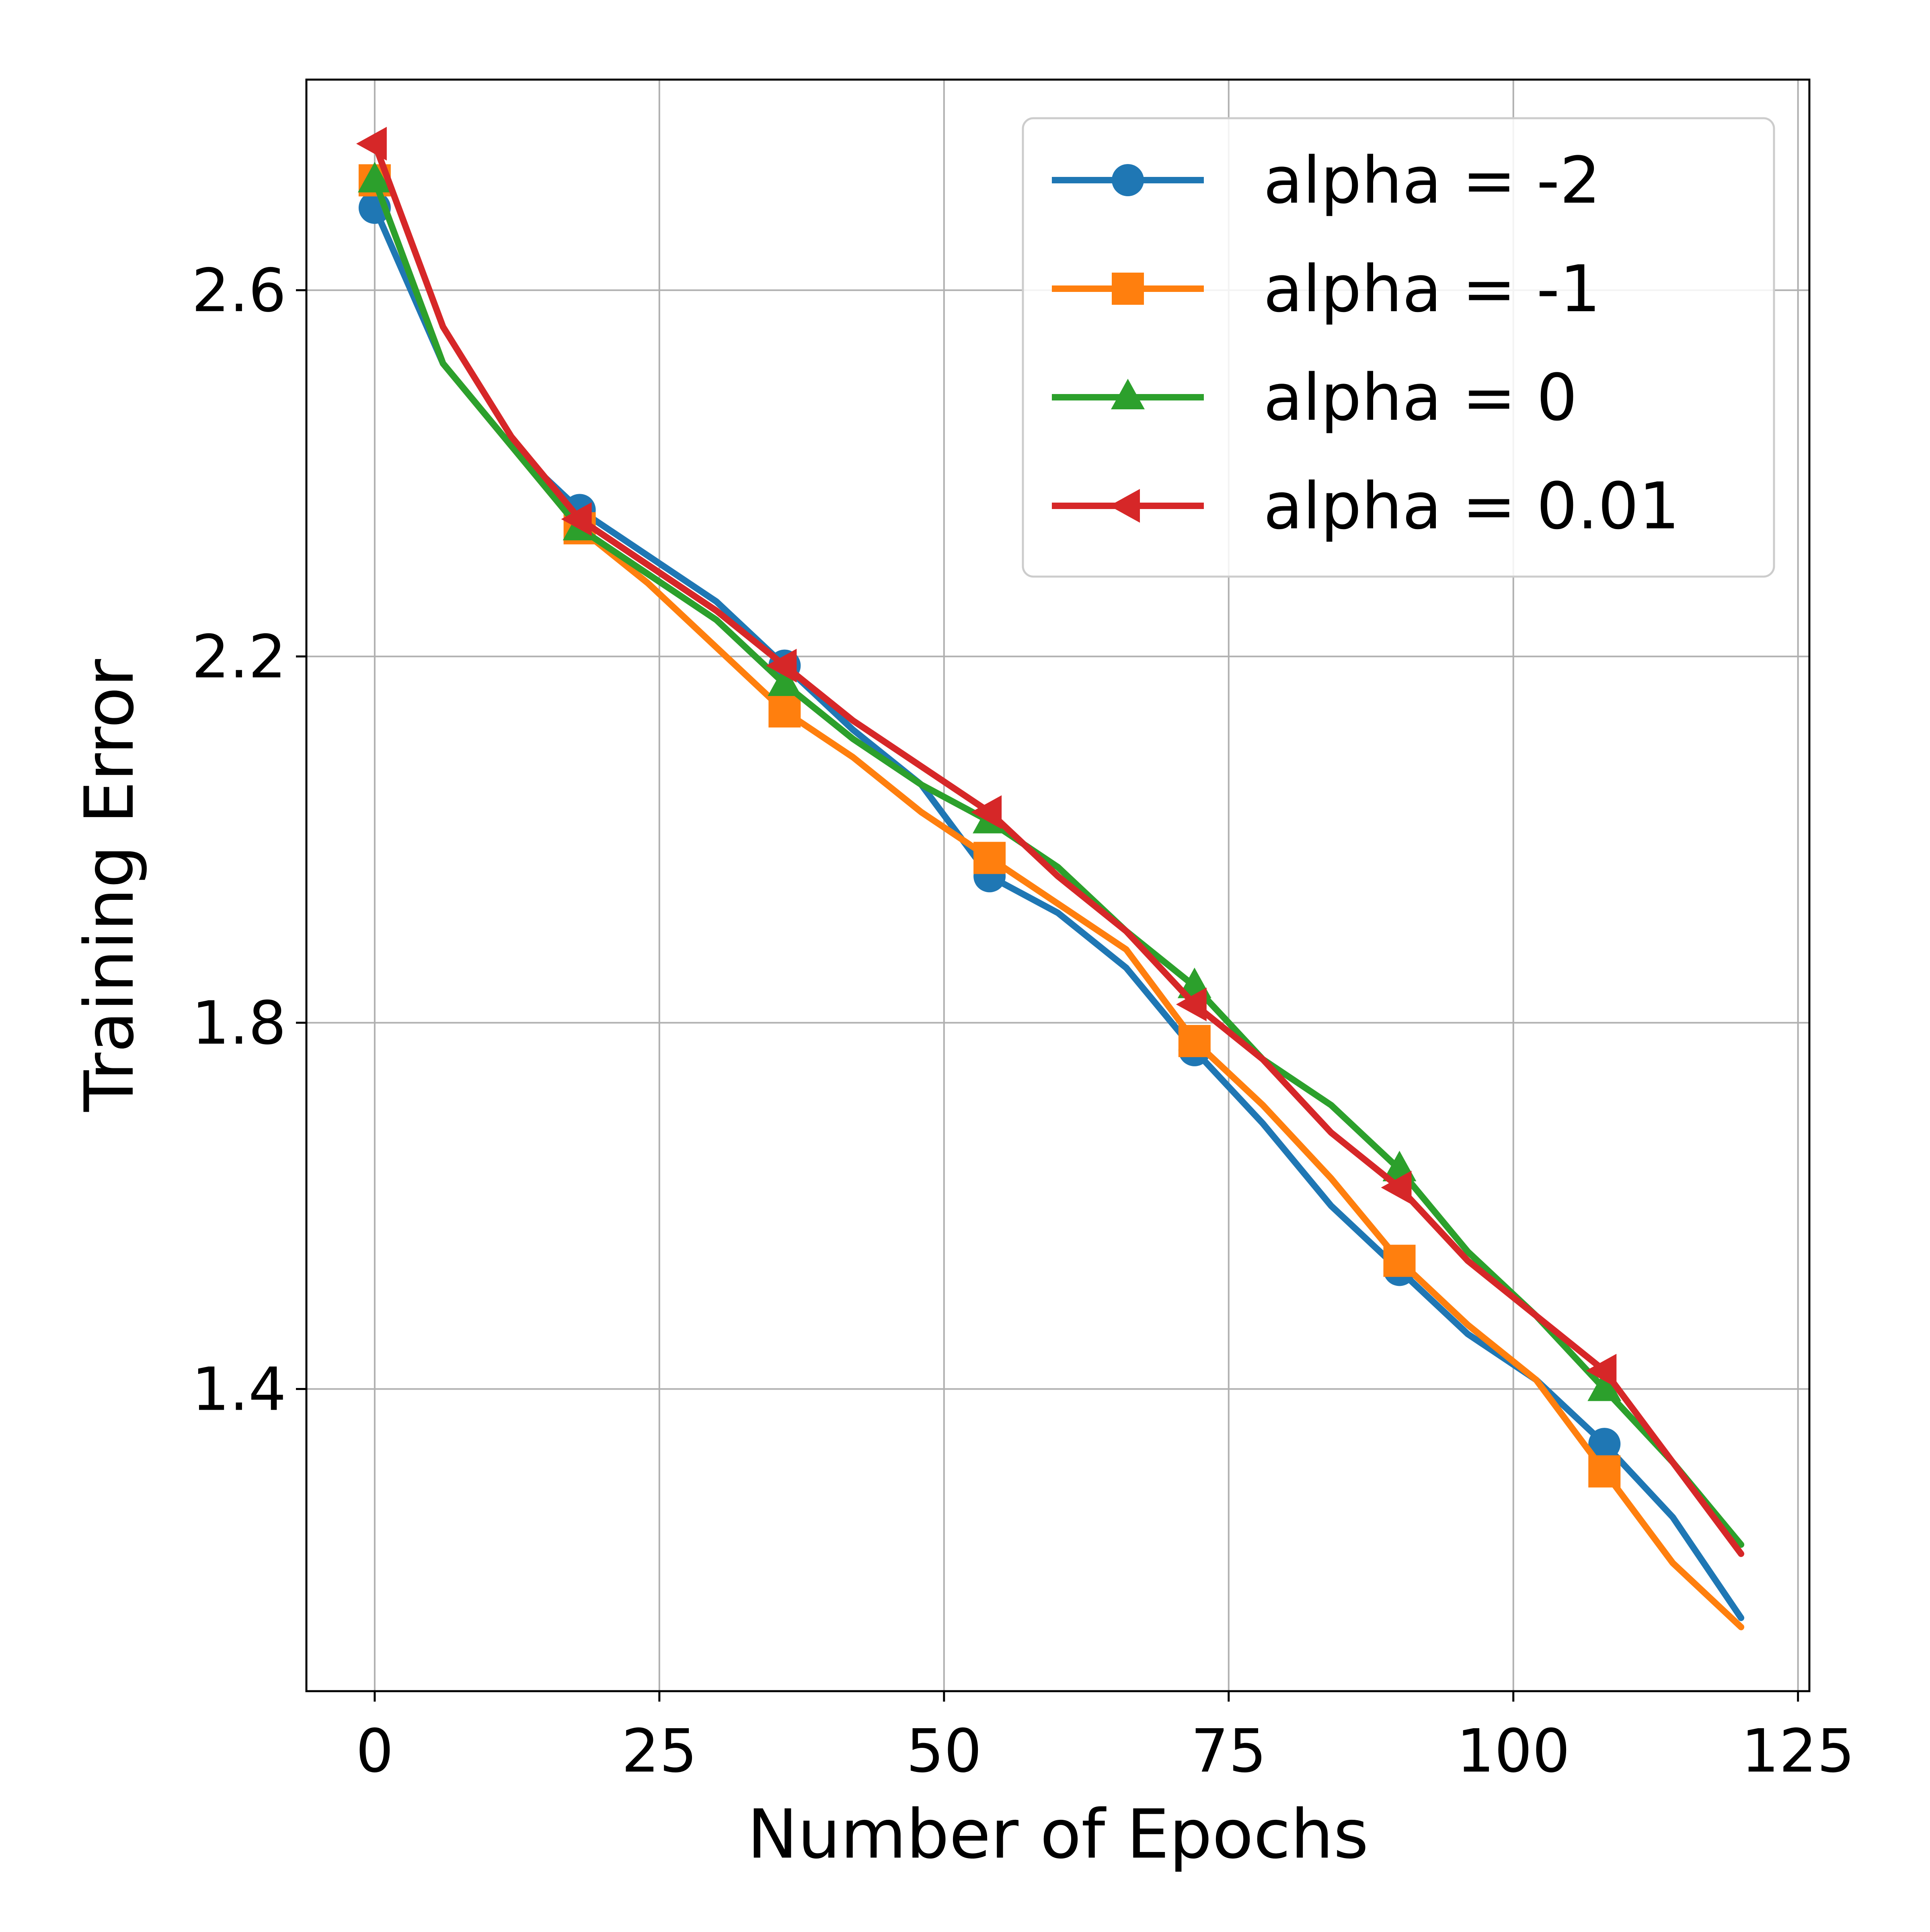 The height and width of the screenshot is (1932, 1930). I want to click on x-tick-label: 0, so click(375, 1751).